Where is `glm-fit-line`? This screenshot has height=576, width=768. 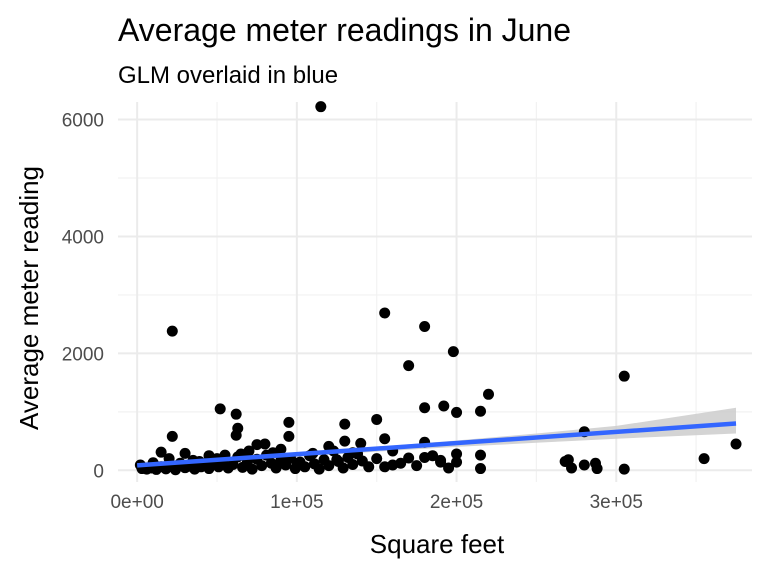
glm-fit-line is located at coordinates (437, 444).